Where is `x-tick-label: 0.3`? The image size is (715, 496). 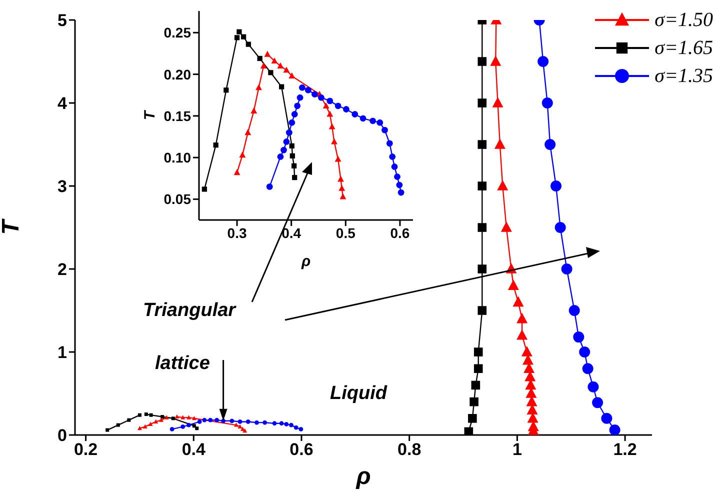
x-tick-label: 0.3 is located at coordinates (237, 232).